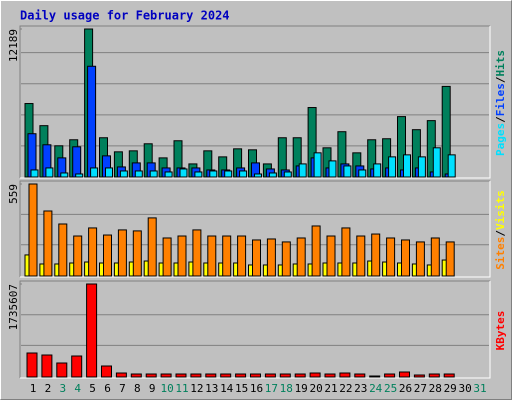  Describe the element at coordinates (376, 388) in the screenshot. I see `x-tick-label: 24` at that location.